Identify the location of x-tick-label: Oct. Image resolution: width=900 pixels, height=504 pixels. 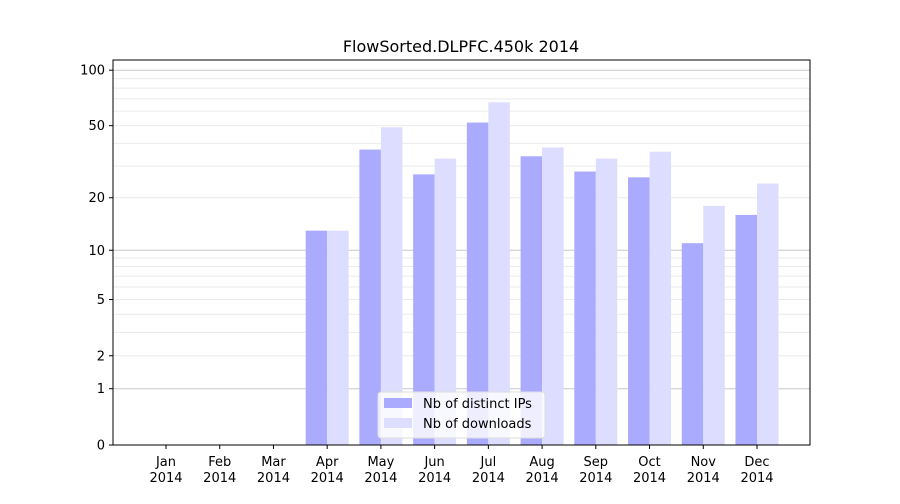
(649, 462).